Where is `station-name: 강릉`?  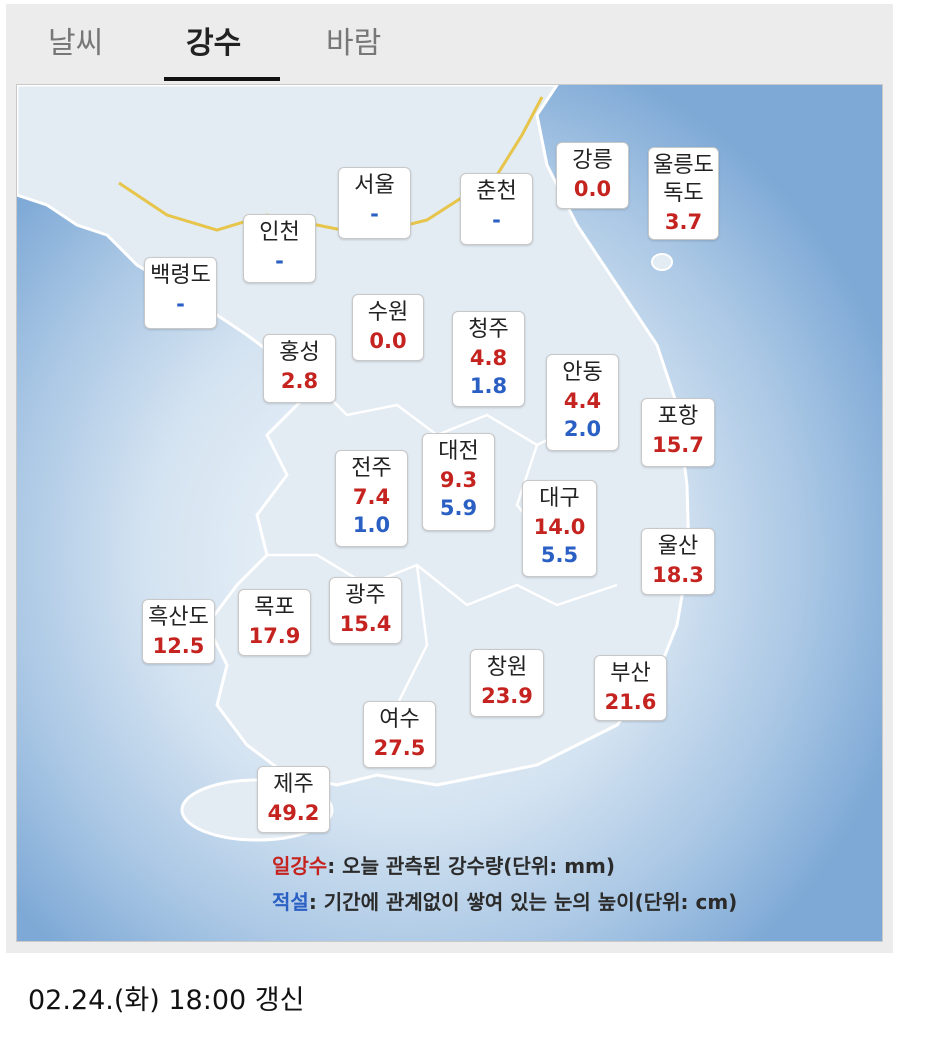
station-name: 강릉 is located at coordinates (592, 160).